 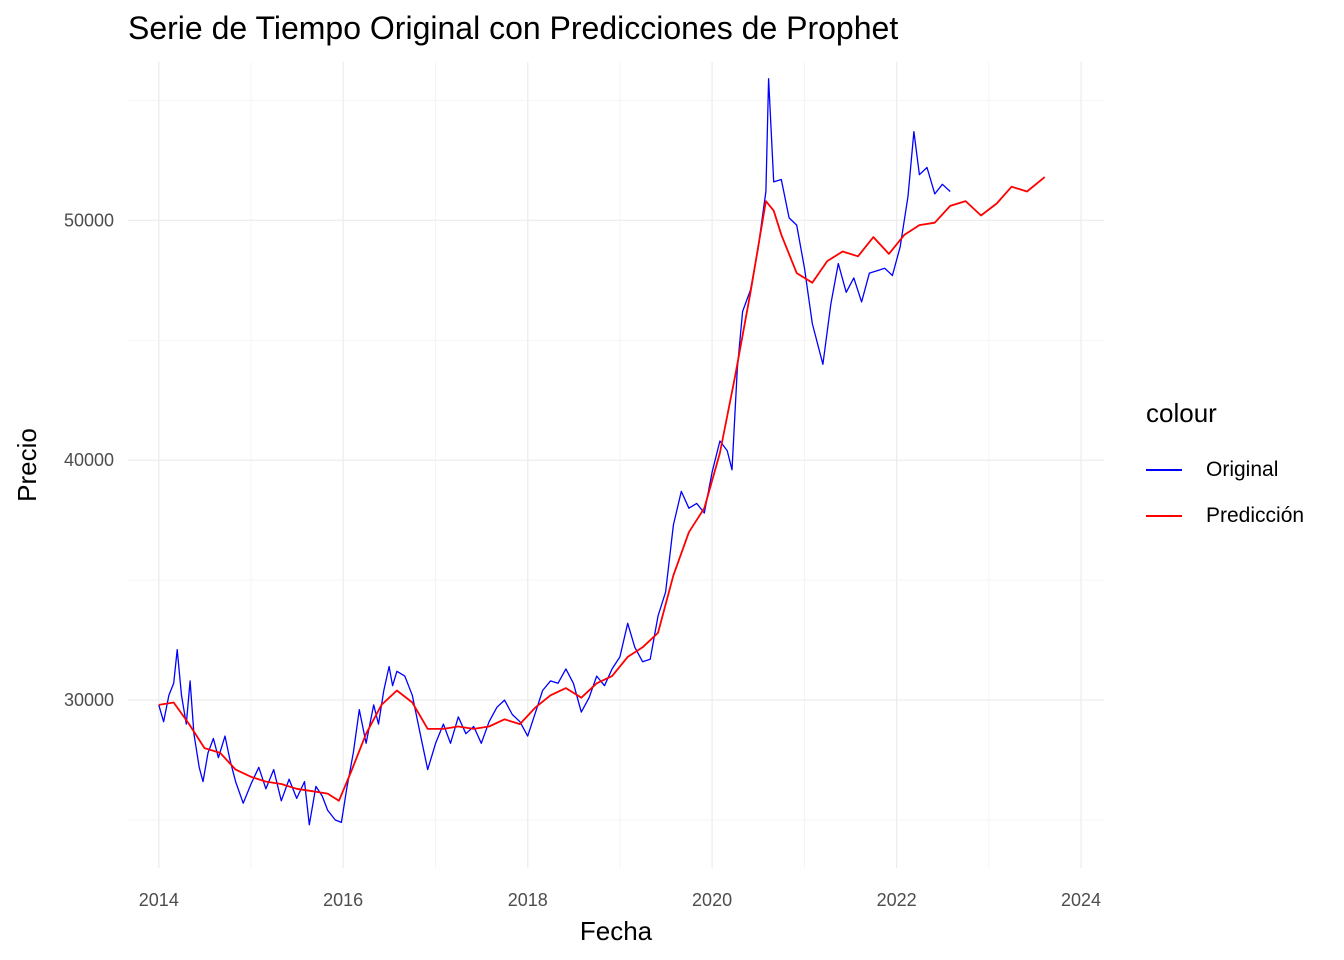 I want to click on legend-title: colour, so click(x=1181, y=413).